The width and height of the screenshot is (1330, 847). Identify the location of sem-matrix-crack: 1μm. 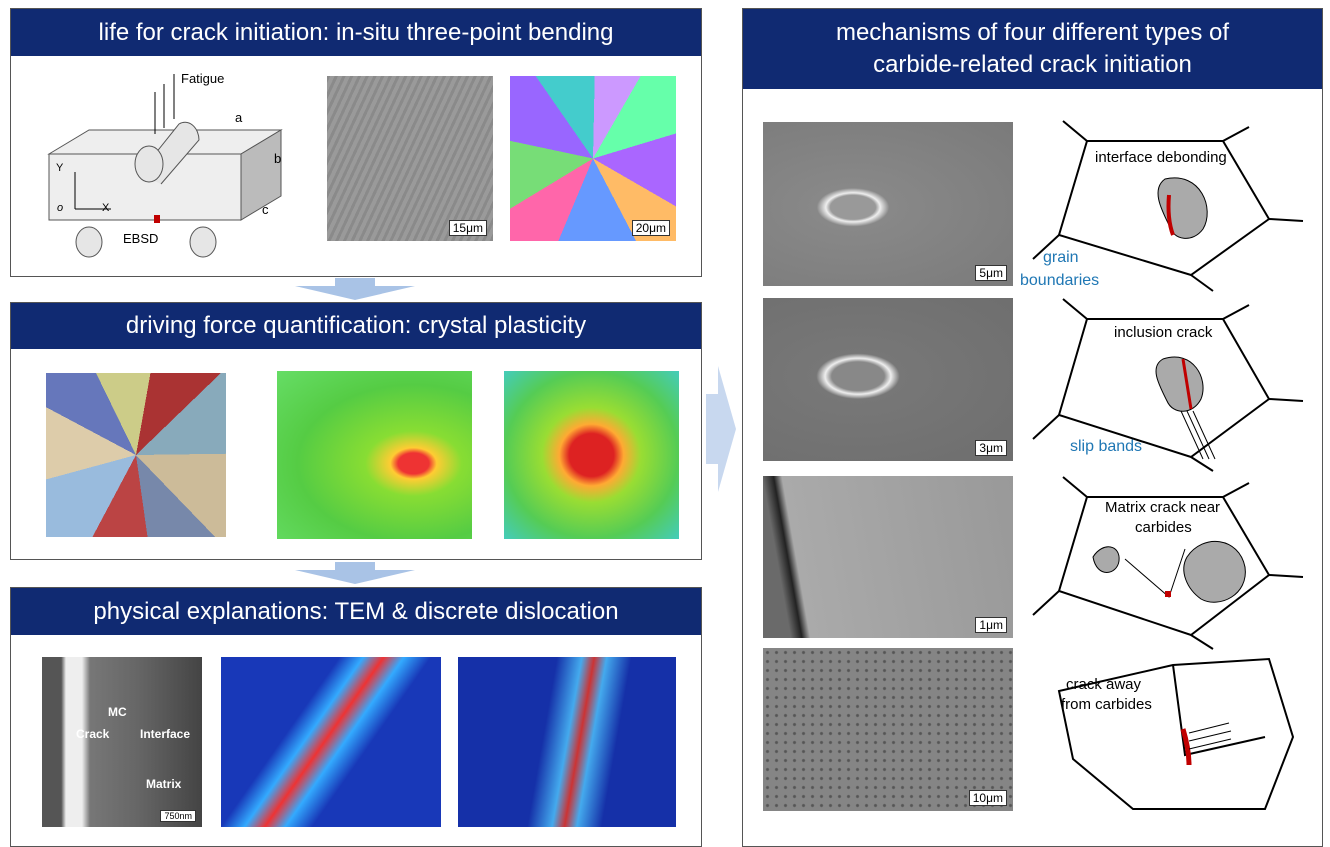
(888, 557).